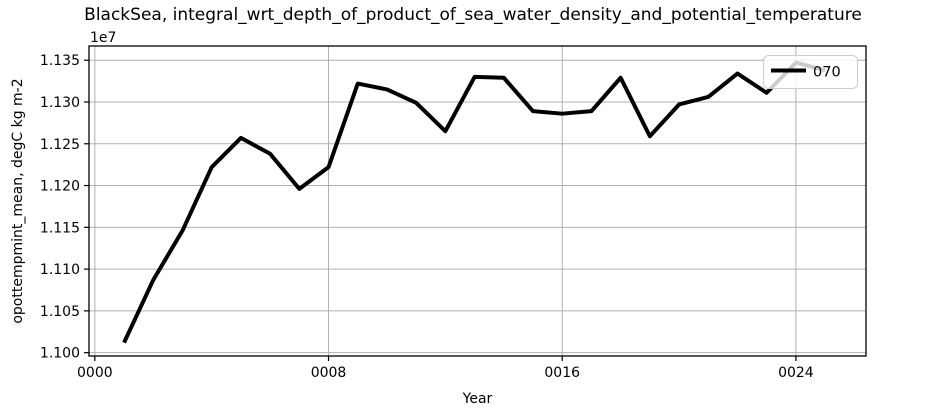 This screenshot has height=412, width=946. What do you see at coordinates (827, 73) in the screenshot?
I see `legend-label: 070` at bounding box center [827, 73].